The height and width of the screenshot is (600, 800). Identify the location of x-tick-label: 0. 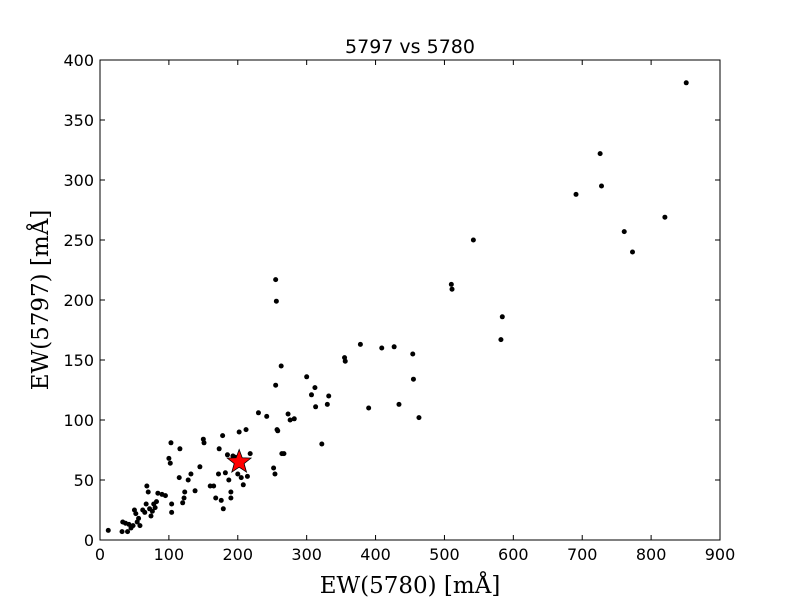
(100, 554).